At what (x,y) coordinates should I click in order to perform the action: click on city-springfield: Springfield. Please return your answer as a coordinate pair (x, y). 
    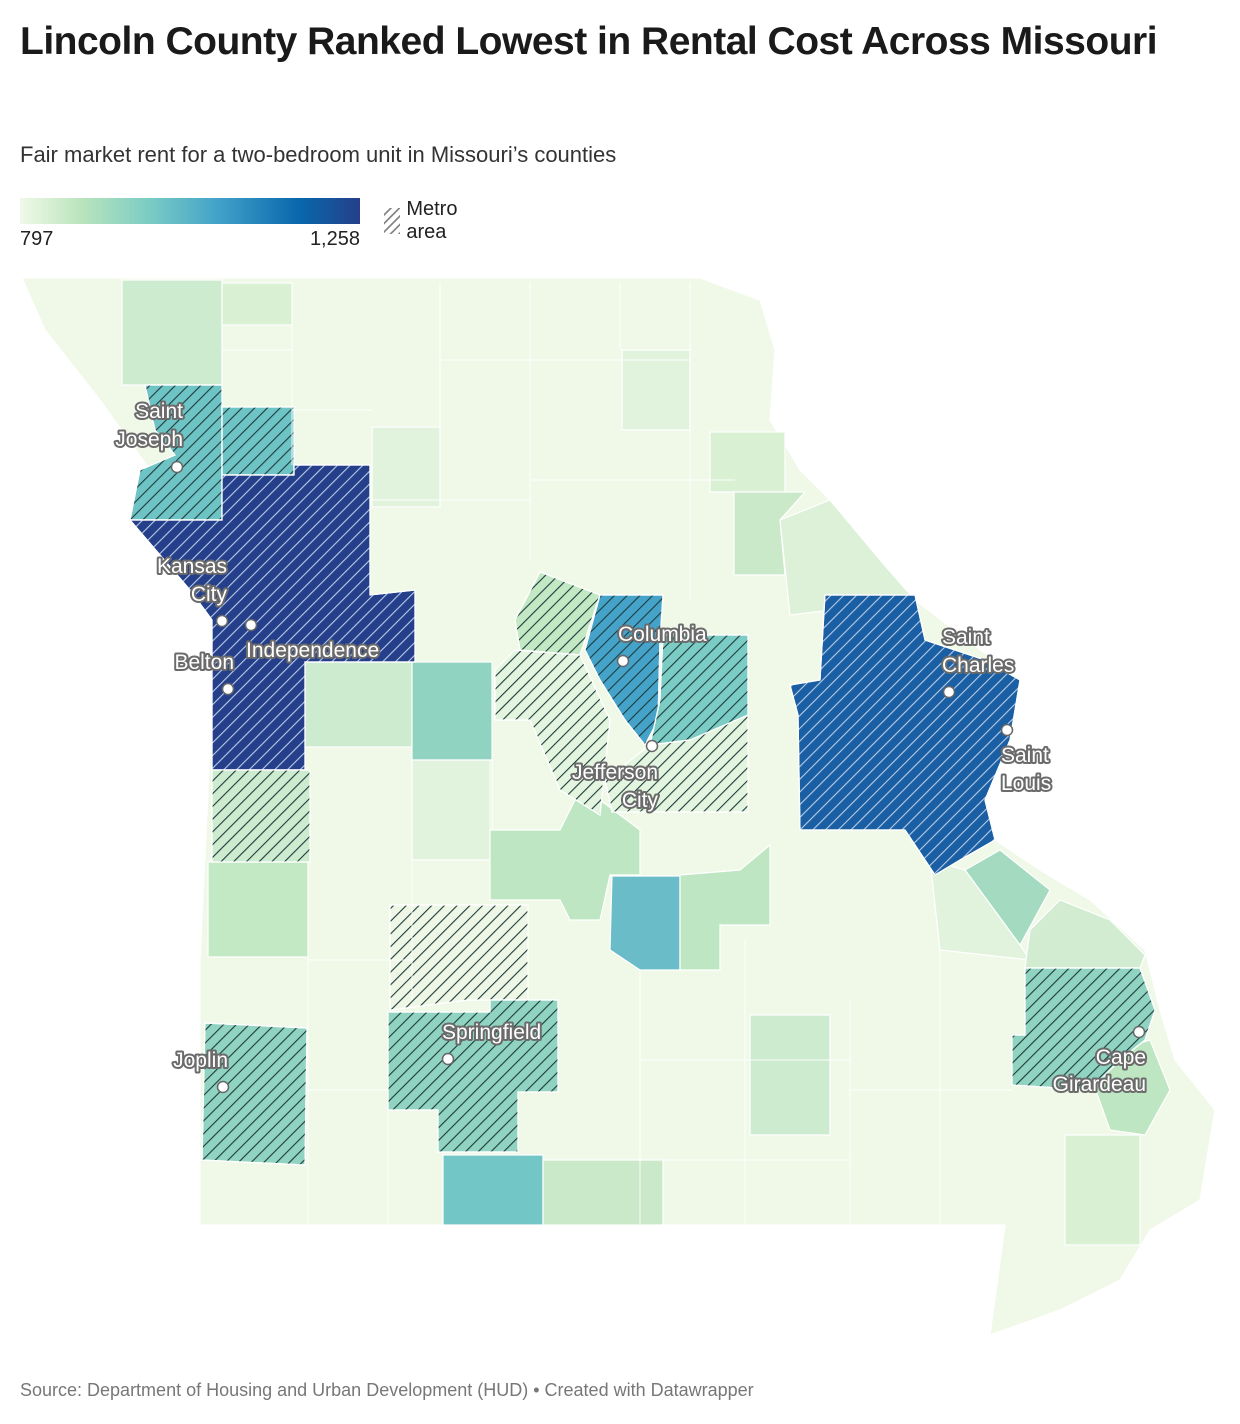
    Looking at the image, I should click on (491, 1042).